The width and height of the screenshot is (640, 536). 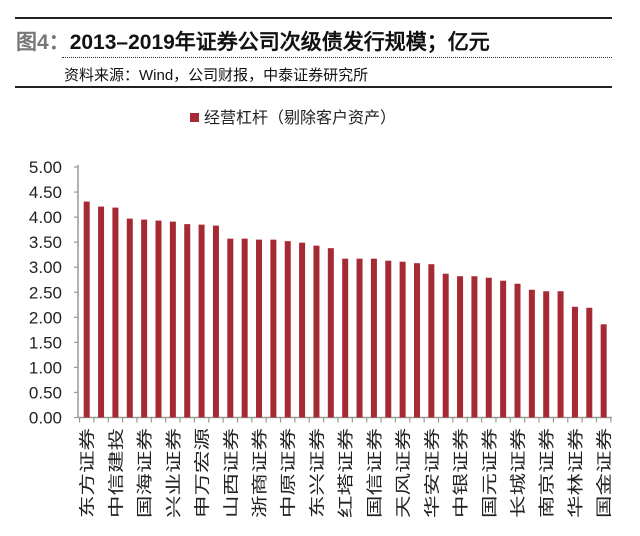 I want to click on top-rule, so click(x=313, y=18).